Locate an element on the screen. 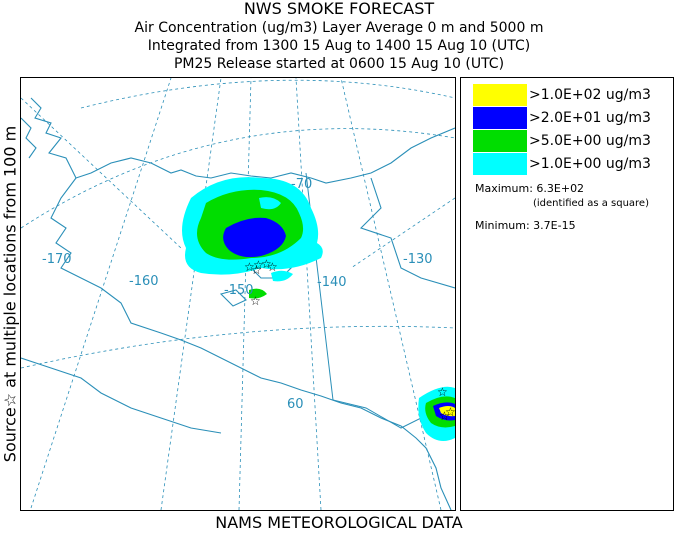  legend-swatch-yellow is located at coordinates (500, 95).